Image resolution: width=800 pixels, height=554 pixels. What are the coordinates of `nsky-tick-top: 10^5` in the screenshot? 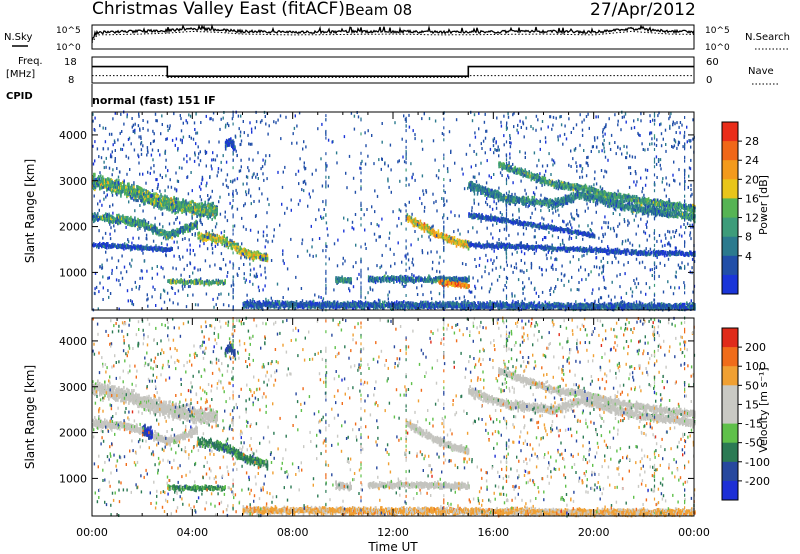 It's located at (68, 31).